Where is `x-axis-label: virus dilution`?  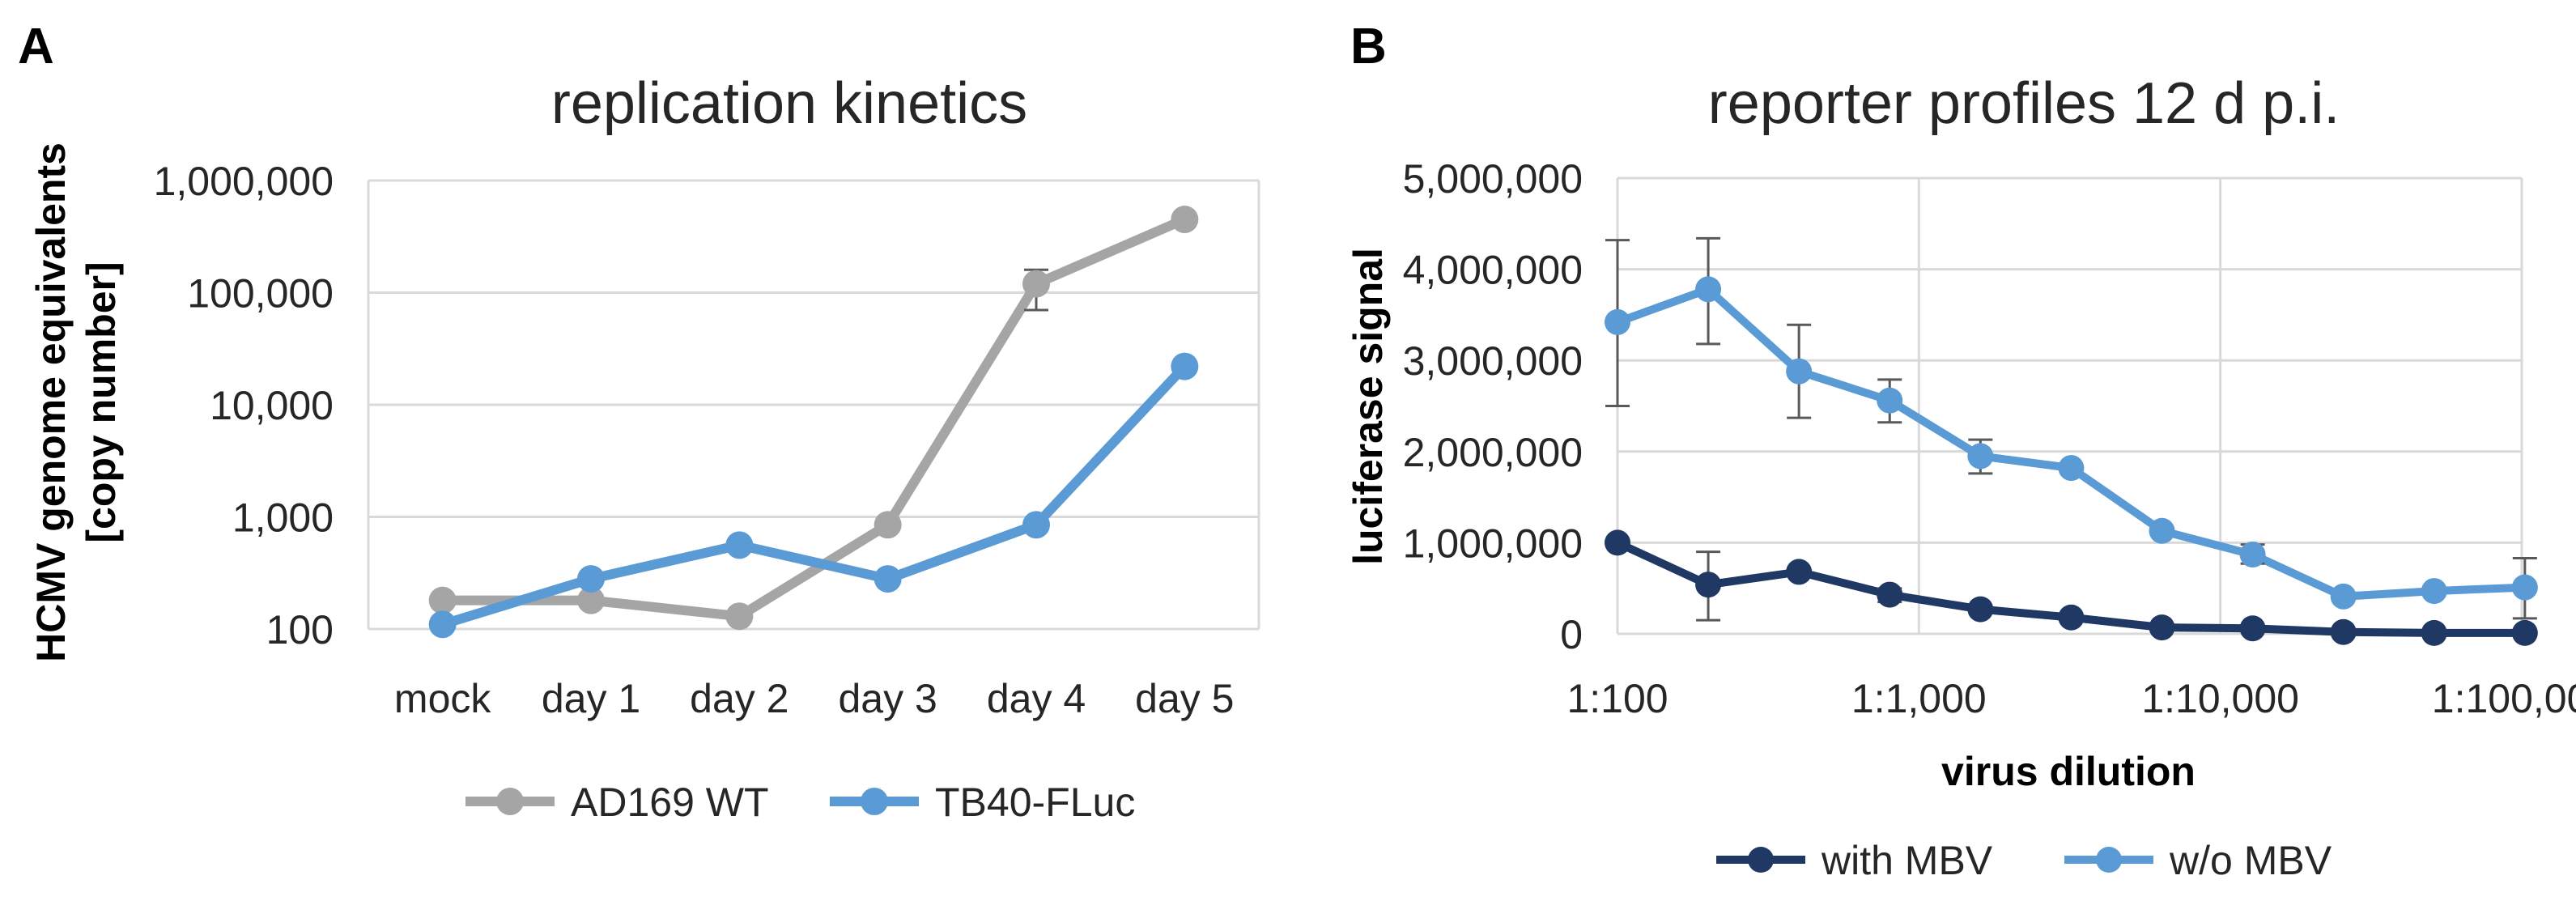
x-axis-label: virus dilution is located at coordinates (2069, 772).